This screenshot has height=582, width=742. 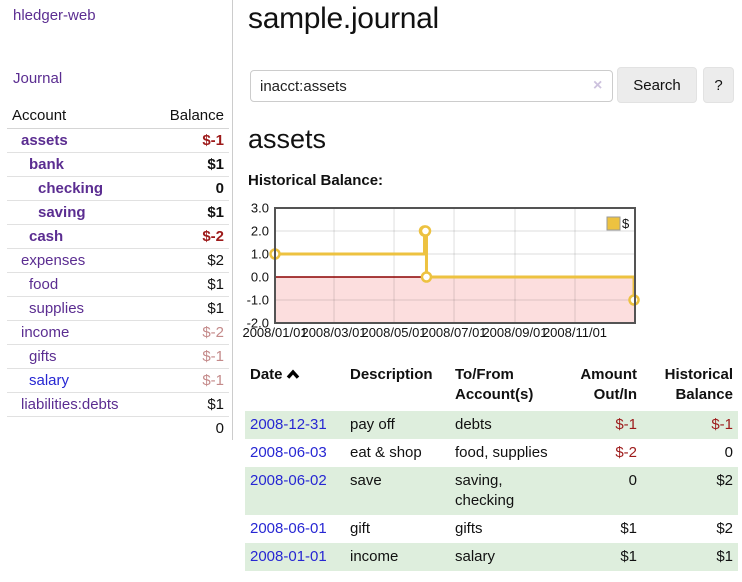 I want to click on sidebar-account-link: liabilities:debts, so click(x=70, y=404).